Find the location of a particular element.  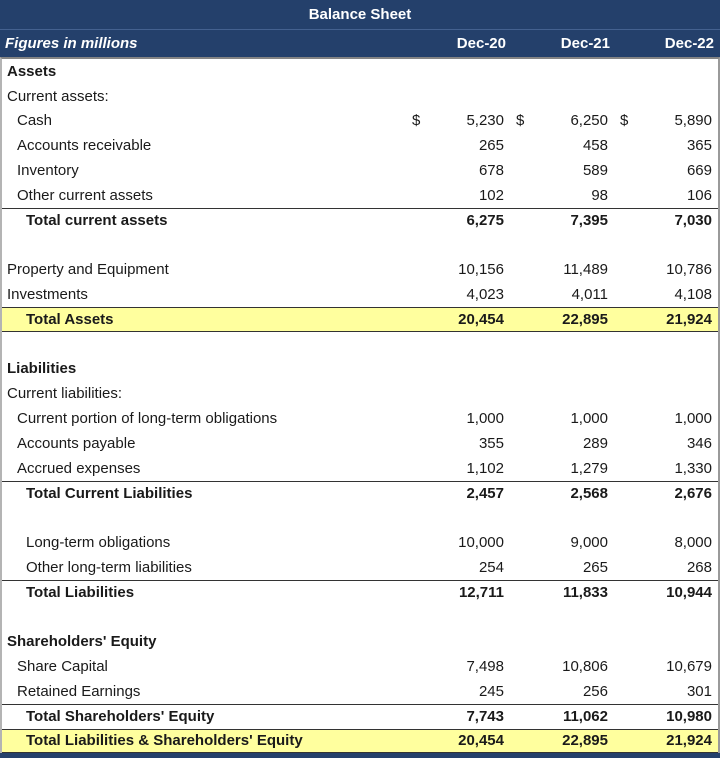

cell-value: 10,679 is located at coordinates (666, 666).